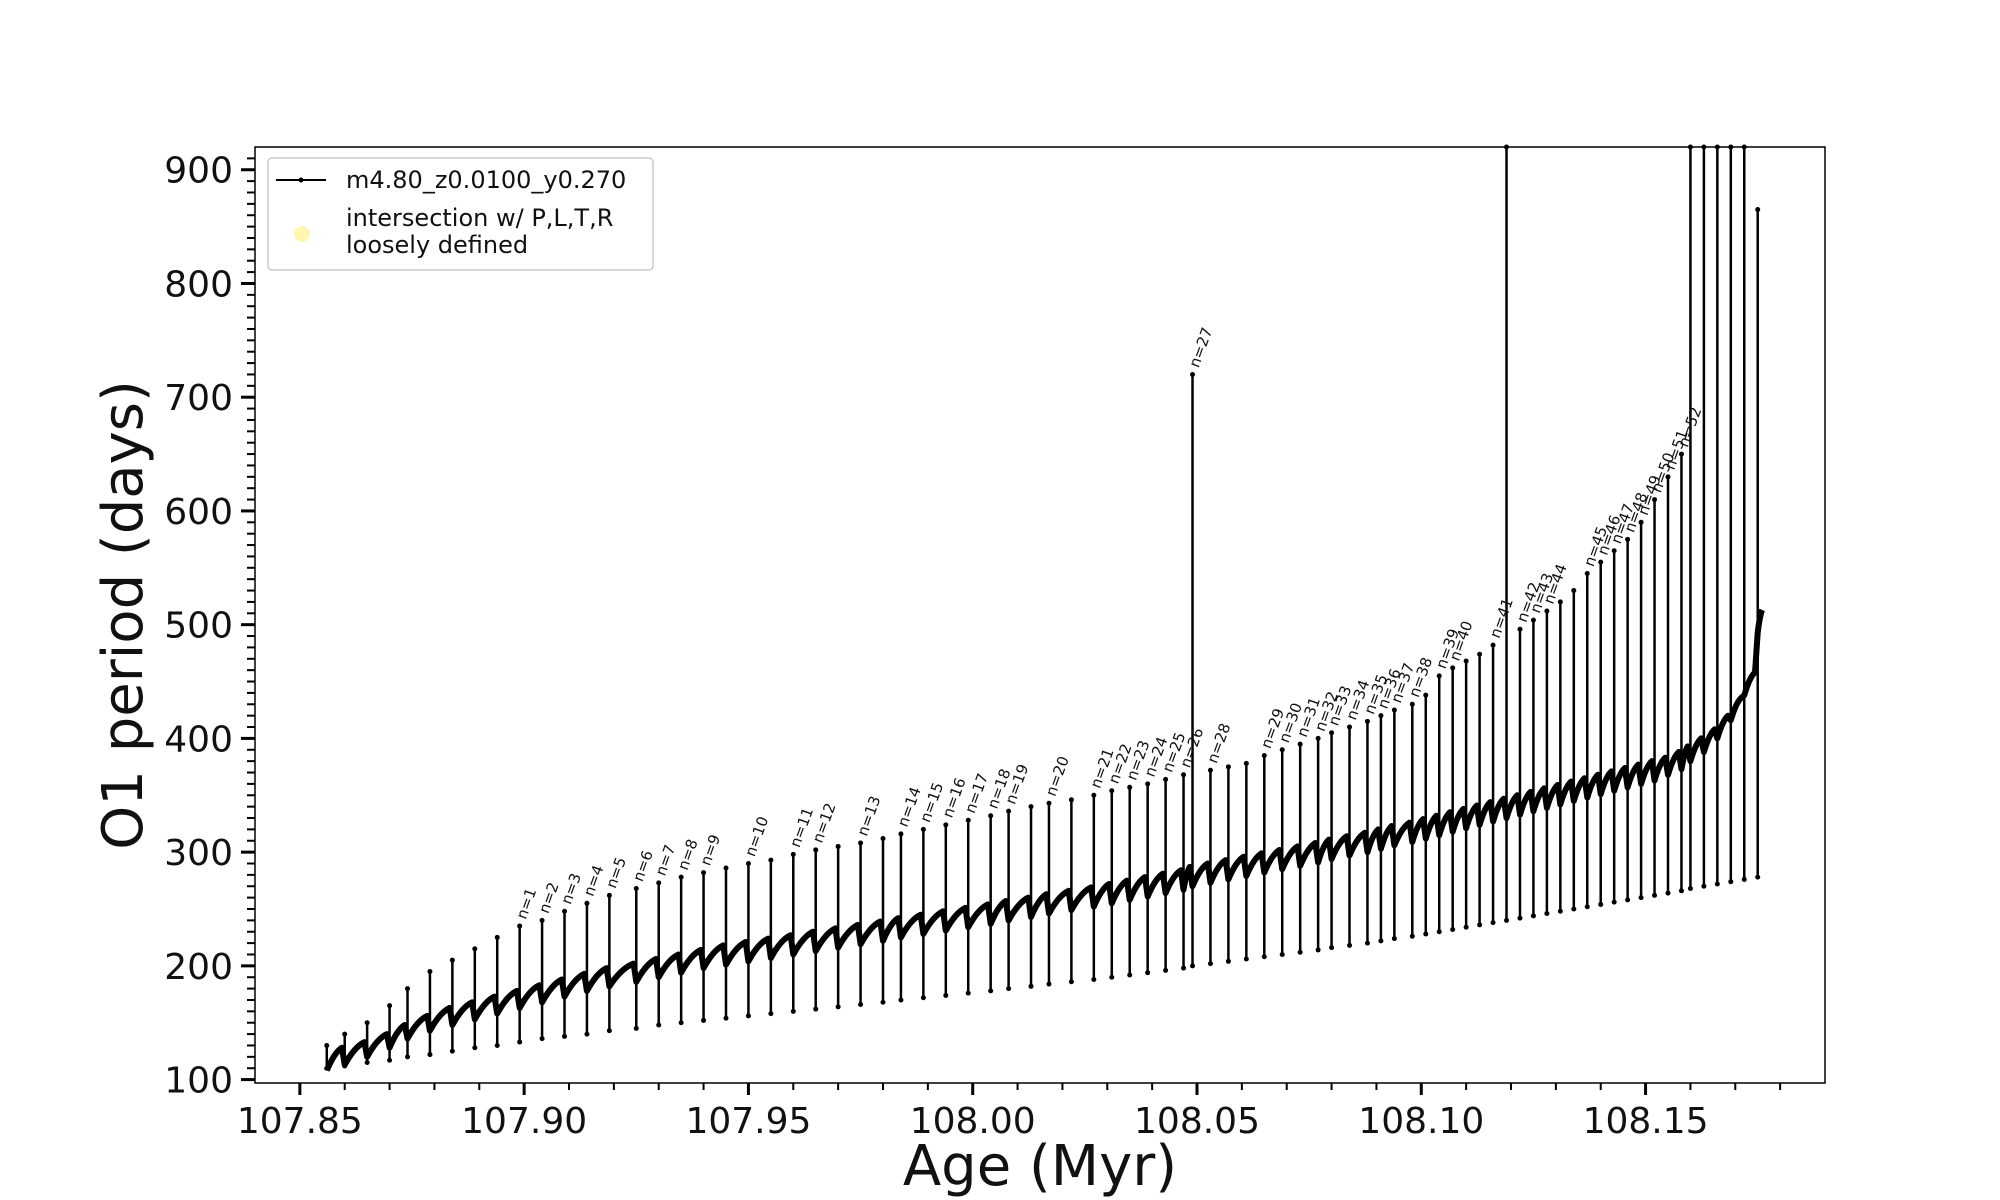 This screenshot has width=2000, height=1200. What do you see at coordinates (198, 739) in the screenshot?
I see `y-tick-label: 400` at bounding box center [198, 739].